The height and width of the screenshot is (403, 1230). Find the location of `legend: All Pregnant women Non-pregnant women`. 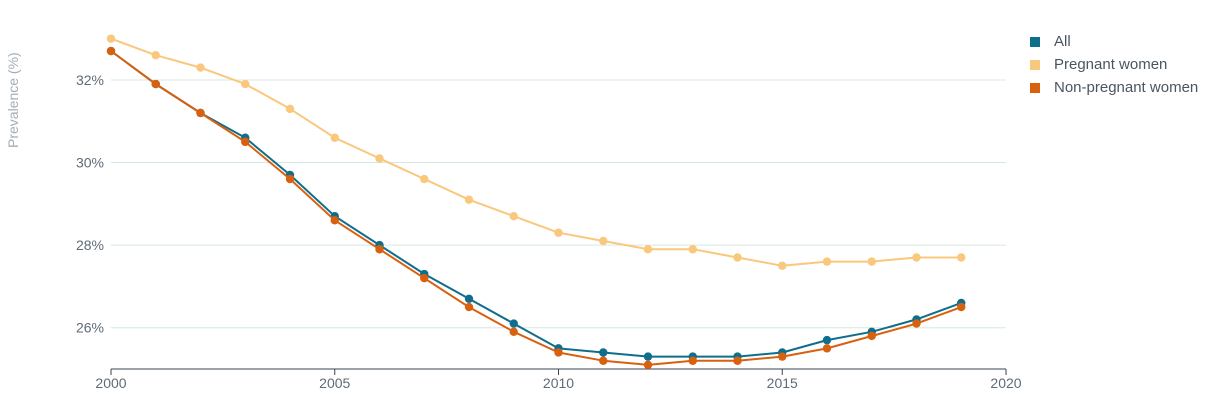

legend: All Pregnant women Non-pregnant women is located at coordinates (1114, 64).